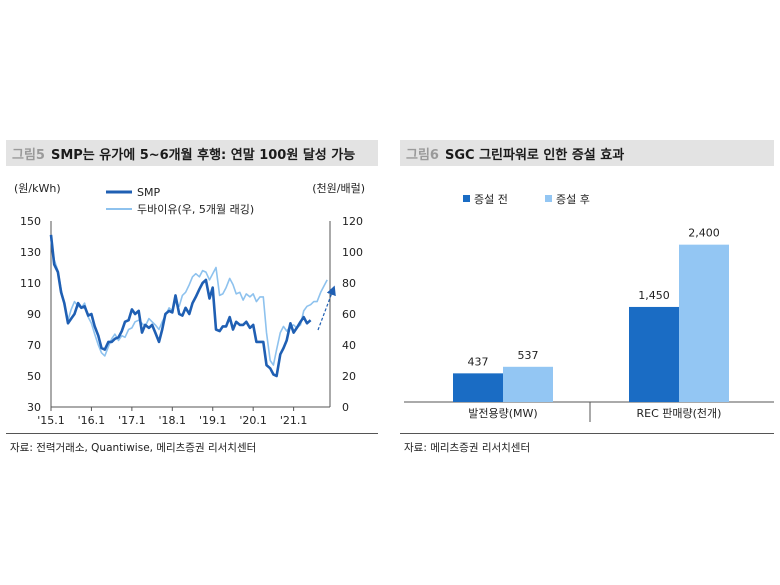 This screenshot has height=585, width=780. I want to click on left-y-tick-label: 50, so click(34, 376).